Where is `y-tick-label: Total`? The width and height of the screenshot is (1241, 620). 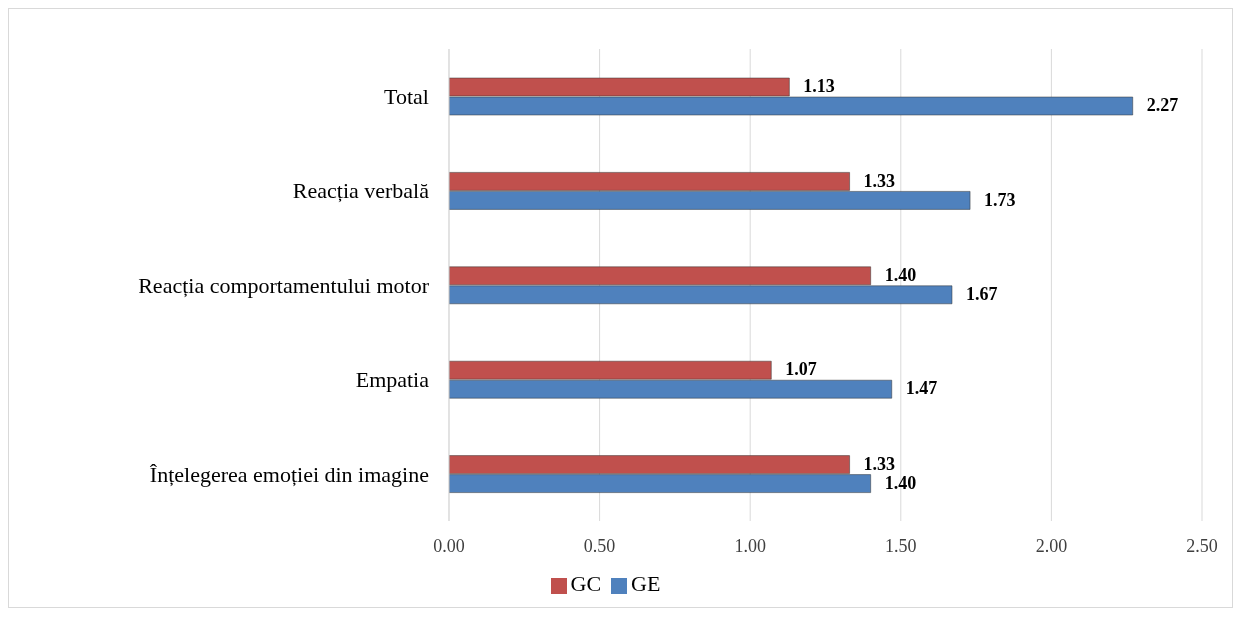 y-tick-label: Total is located at coordinates (406, 97).